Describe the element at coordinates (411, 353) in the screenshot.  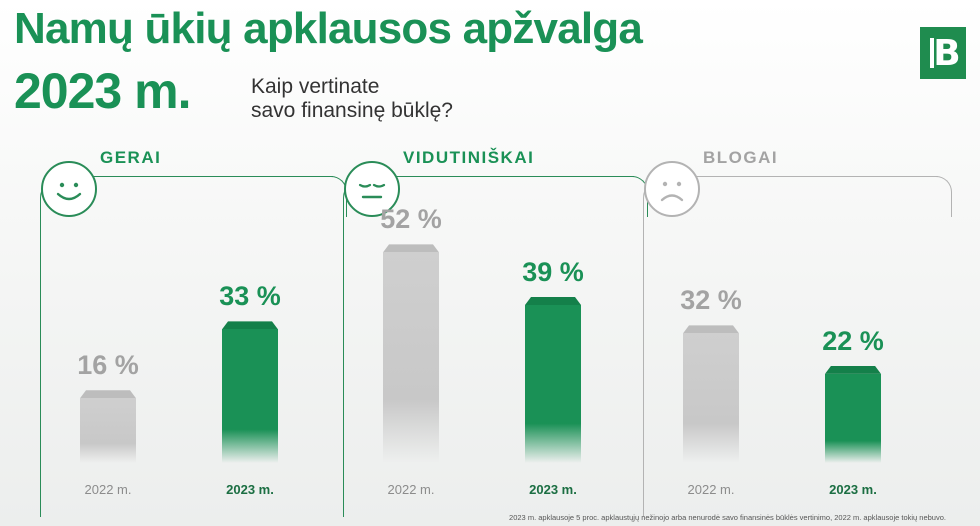
I see `bar-vidutiniškai-2022` at that location.